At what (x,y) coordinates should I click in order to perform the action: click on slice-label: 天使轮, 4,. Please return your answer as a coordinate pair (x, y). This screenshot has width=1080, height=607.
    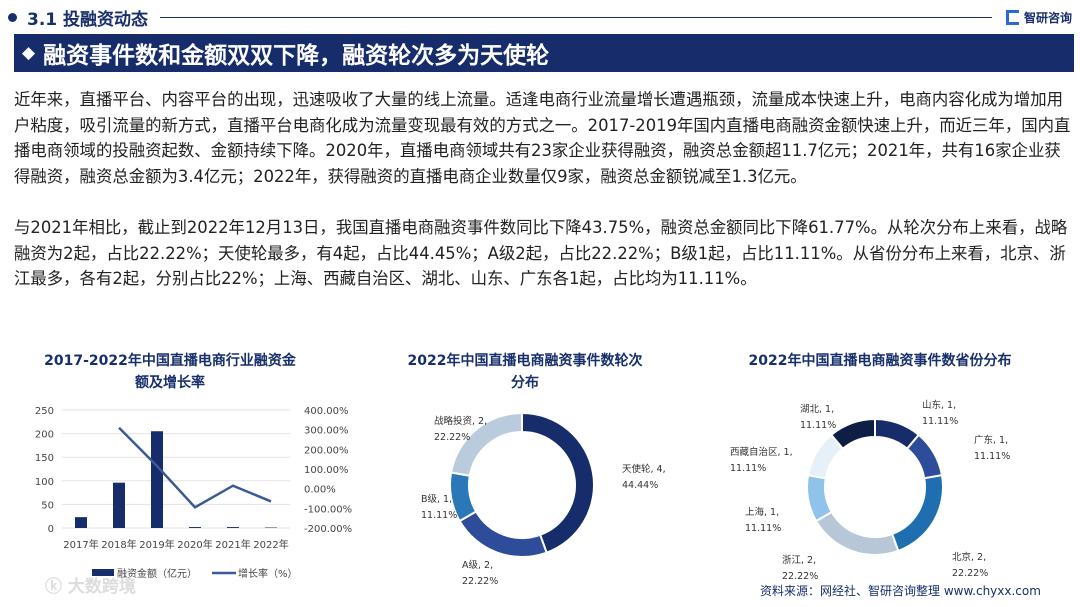
    Looking at the image, I should click on (644, 469).